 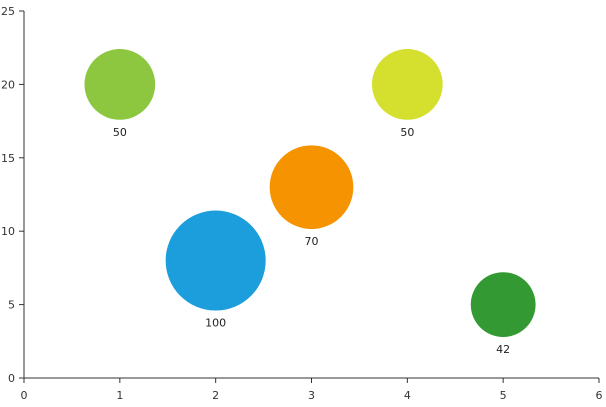 What do you see at coordinates (12, 195) in the screenshot?
I see `y-axis-ticks: 0 5 10 15 20 25` at bounding box center [12, 195].